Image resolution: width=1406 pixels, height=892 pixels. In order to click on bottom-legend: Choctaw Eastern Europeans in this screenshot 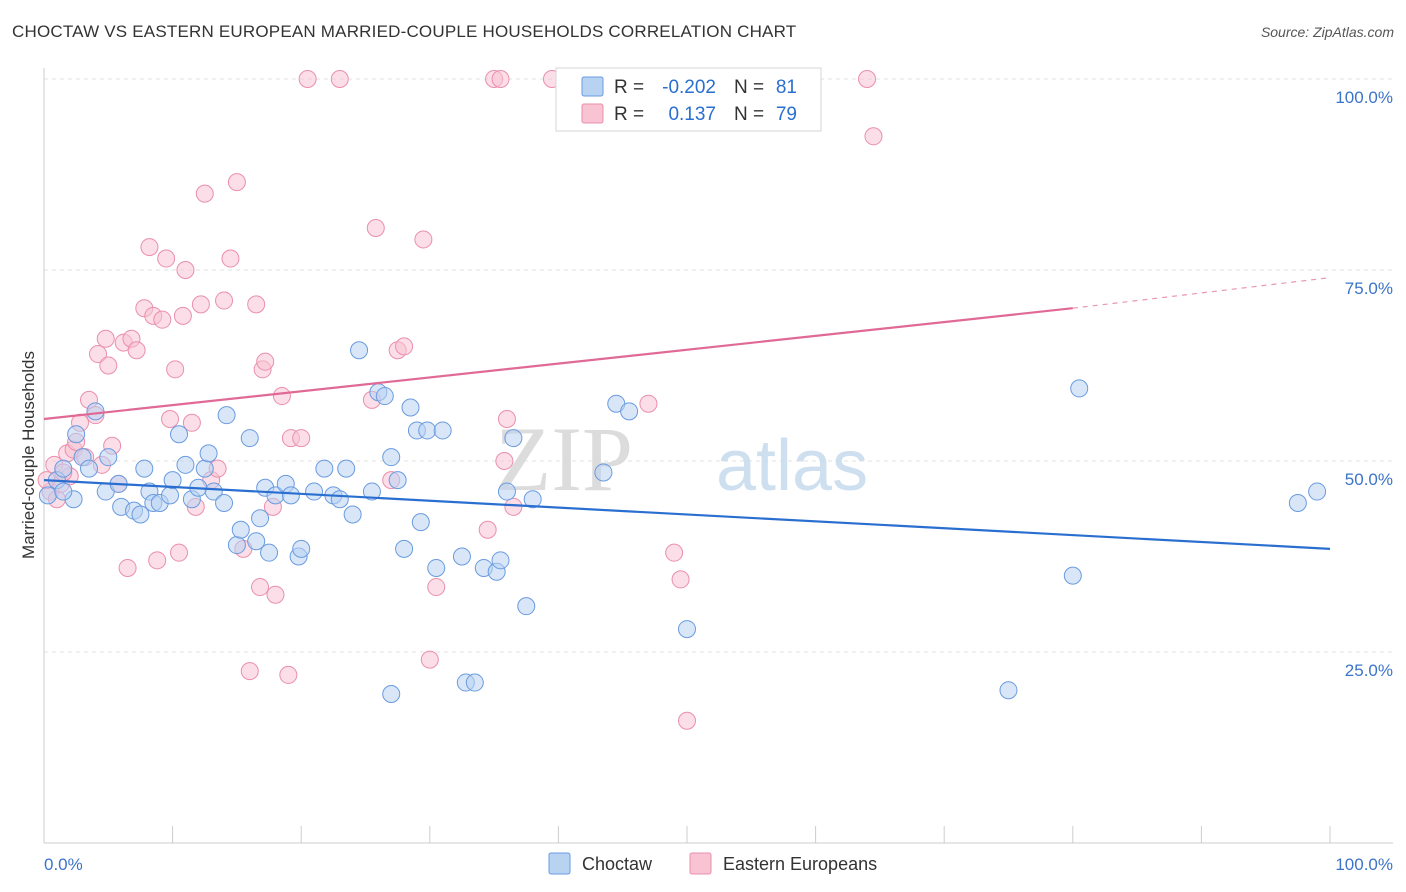, I will do `click(712, 863)`.